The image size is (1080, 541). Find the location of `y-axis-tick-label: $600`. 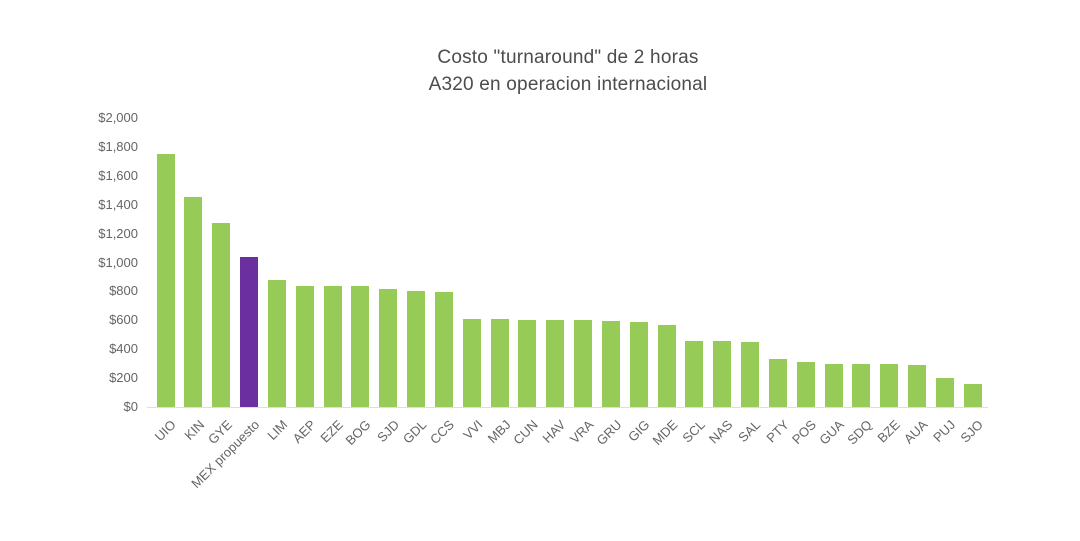

y-axis-tick-label: $600 is located at coordinates (123, 320).